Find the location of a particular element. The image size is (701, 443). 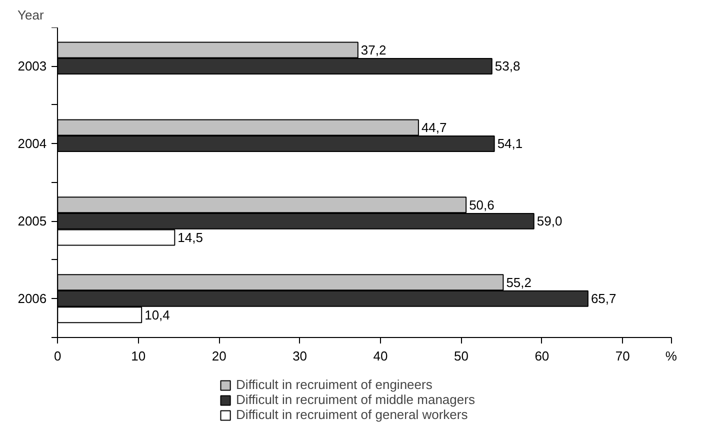

y-tick-label: 2005 is located at coordinates (32, 221).